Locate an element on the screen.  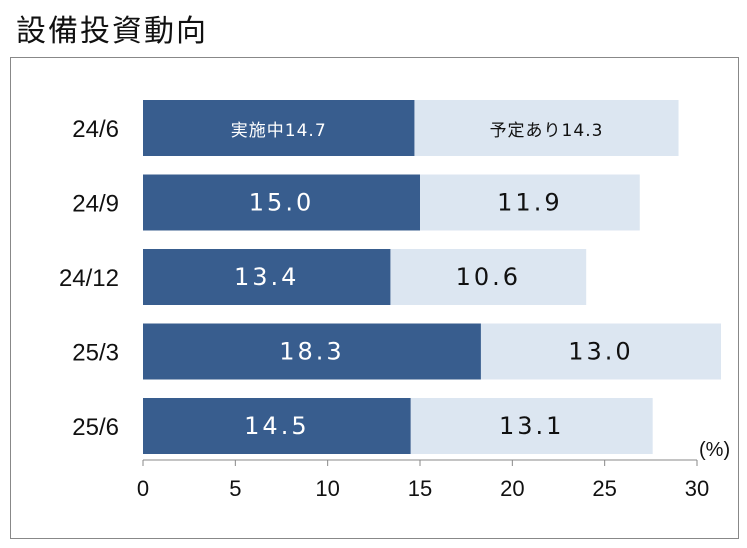
category-label: 24/12 is located at coordinates (89, 278).